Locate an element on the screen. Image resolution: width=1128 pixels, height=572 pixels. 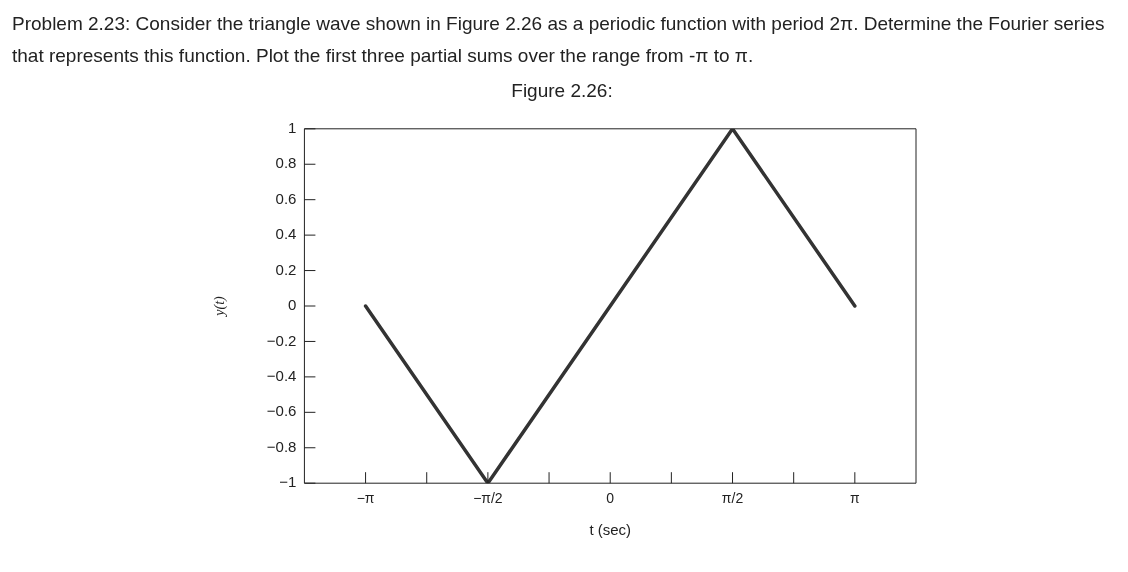
y-tick-label: −0.4 is located at coordinates (281, 376).